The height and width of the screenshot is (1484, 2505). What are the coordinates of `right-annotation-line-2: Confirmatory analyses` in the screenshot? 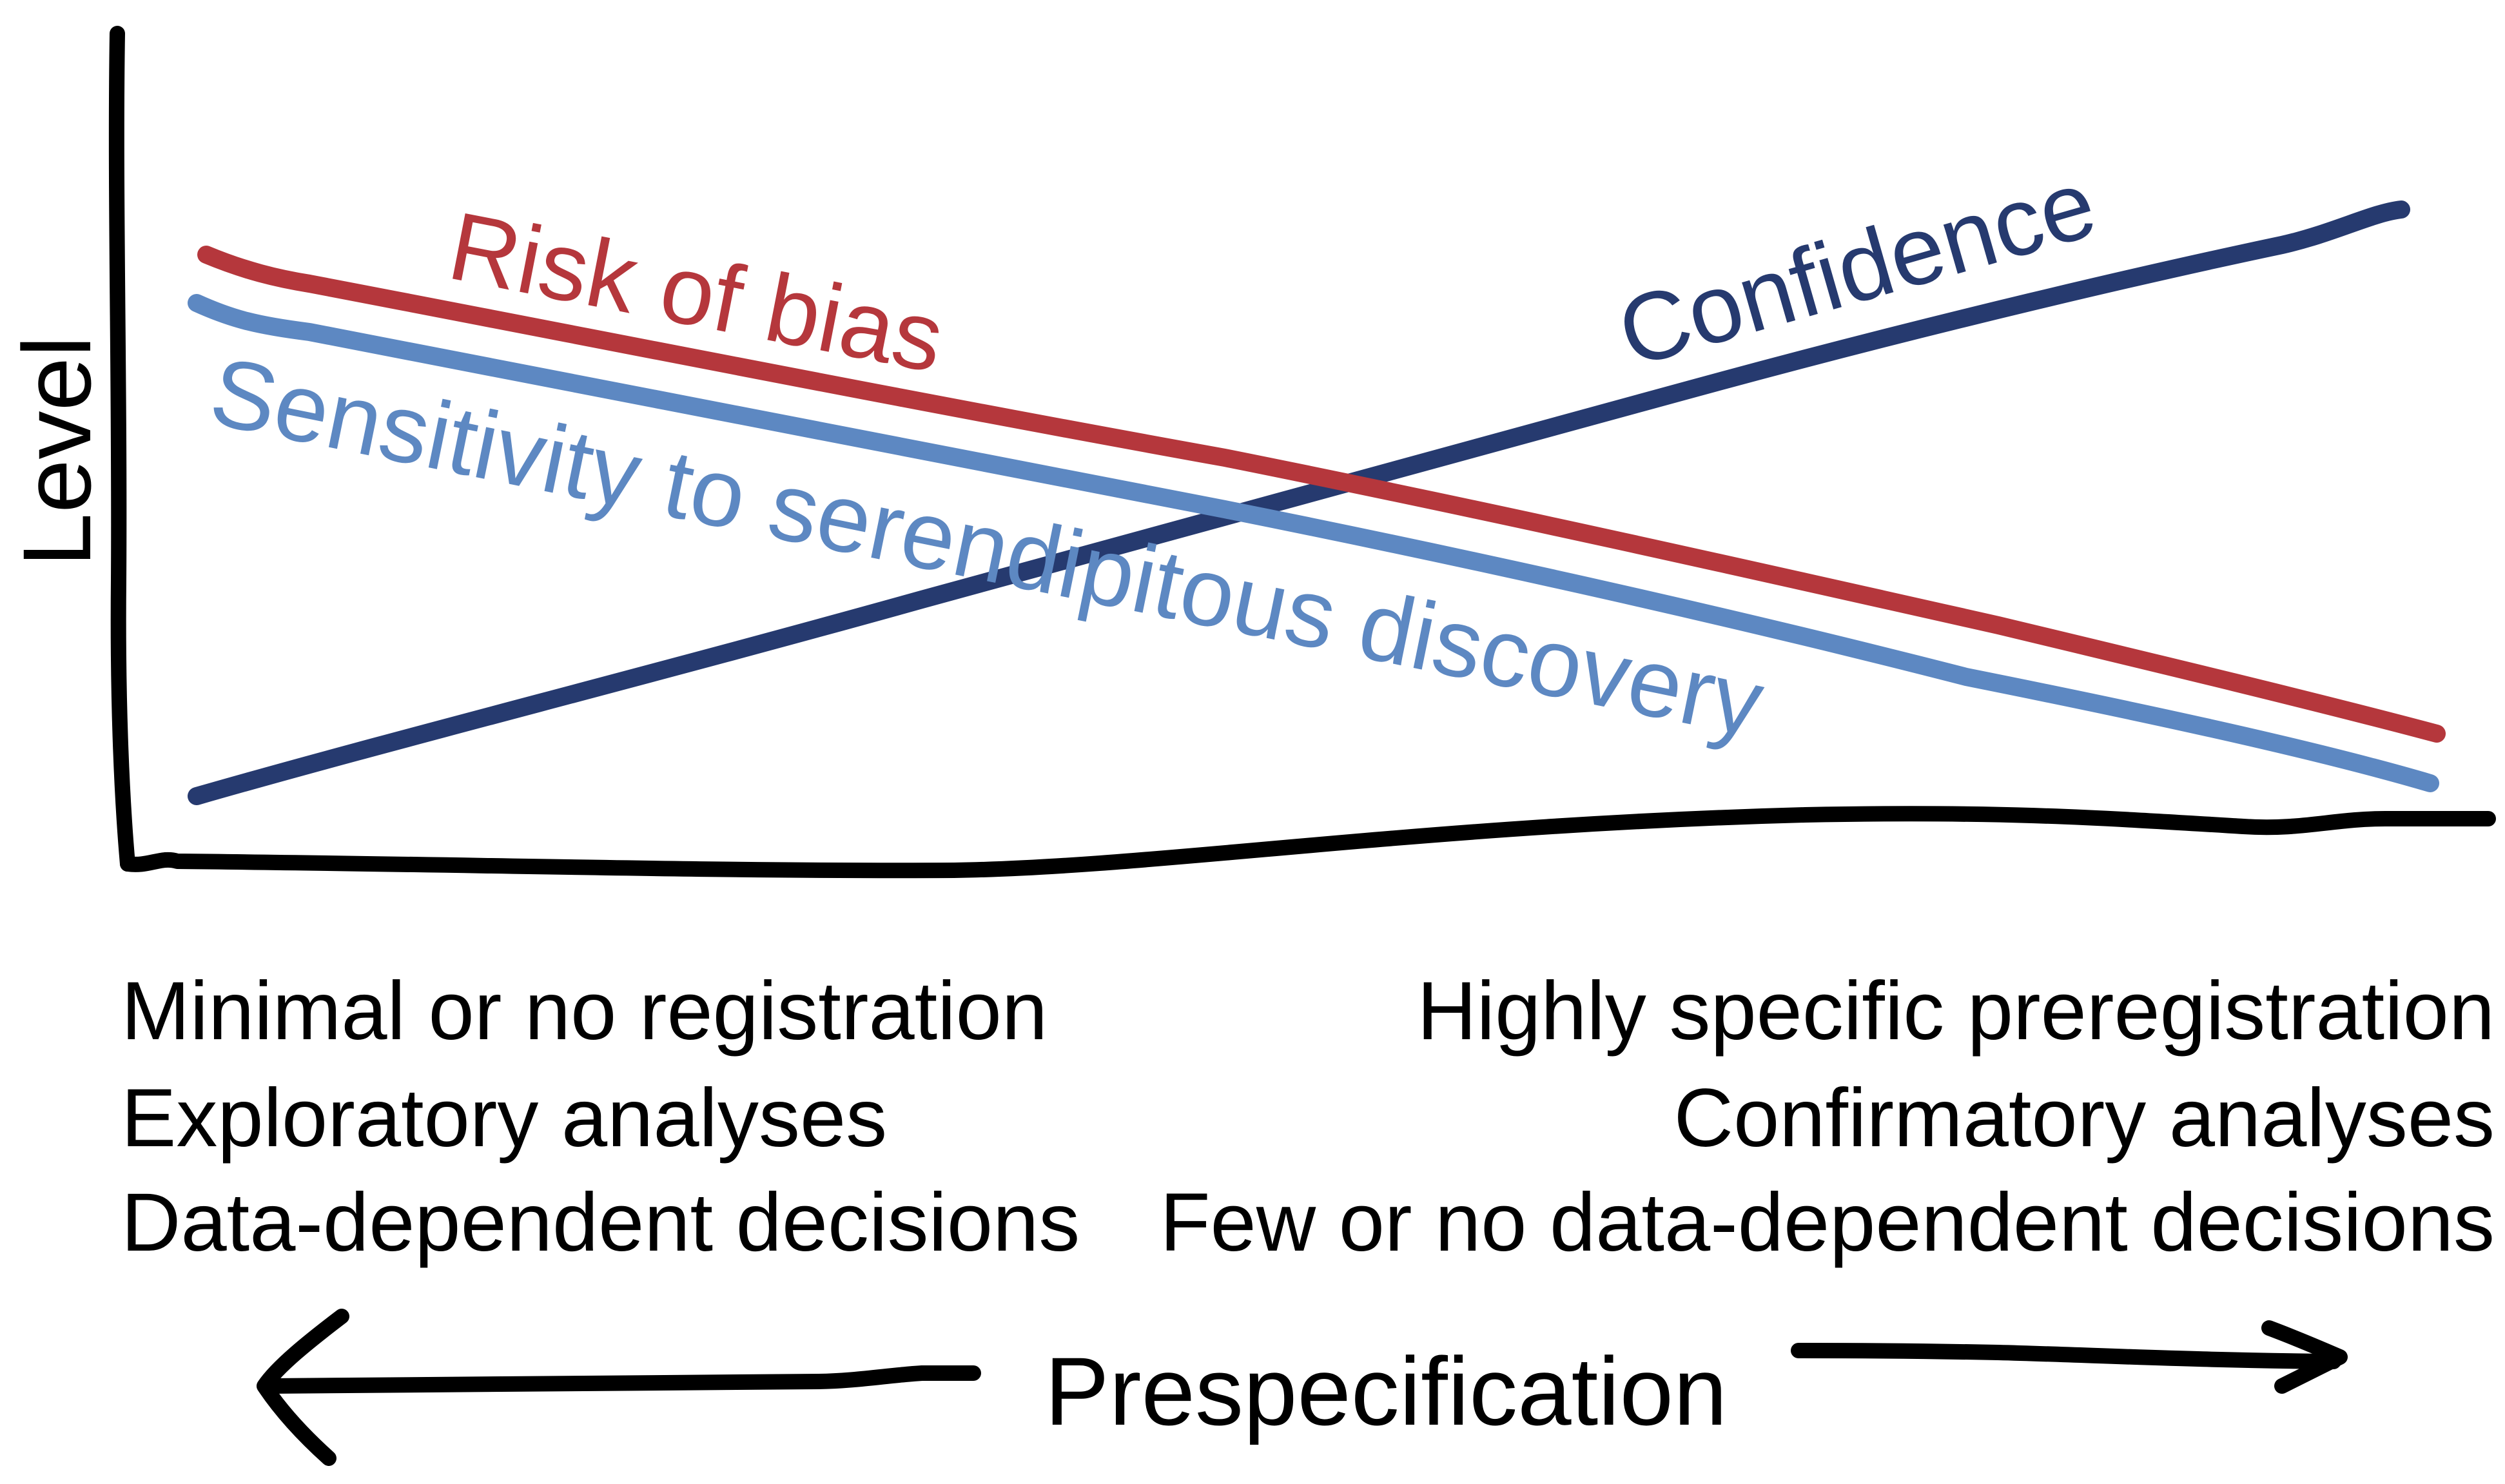 It's located at (2084, 1118).